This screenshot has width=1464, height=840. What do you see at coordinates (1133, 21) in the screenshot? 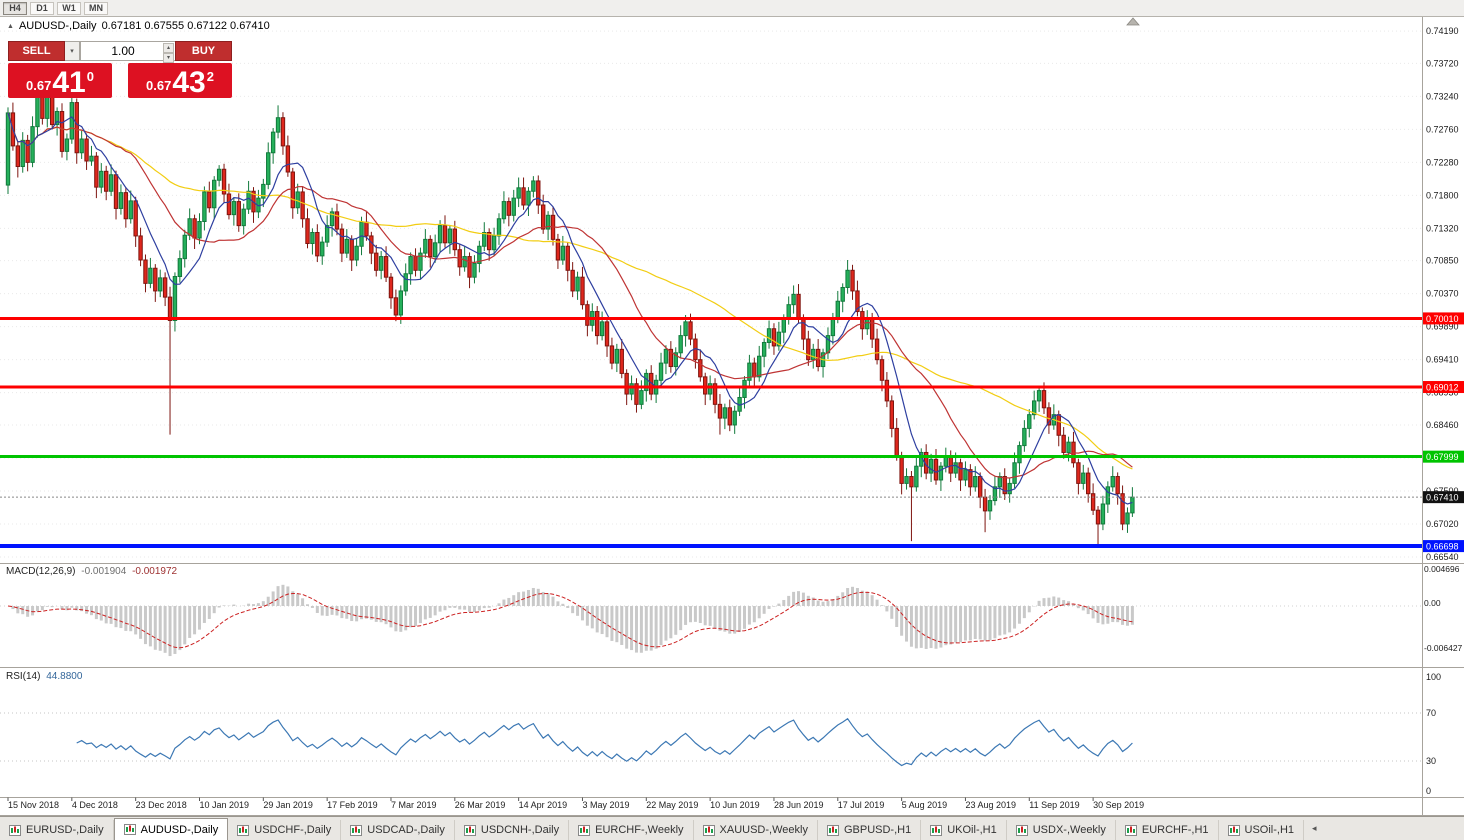
I see `chart-shift-marker` at bounding box center [1133, 21].